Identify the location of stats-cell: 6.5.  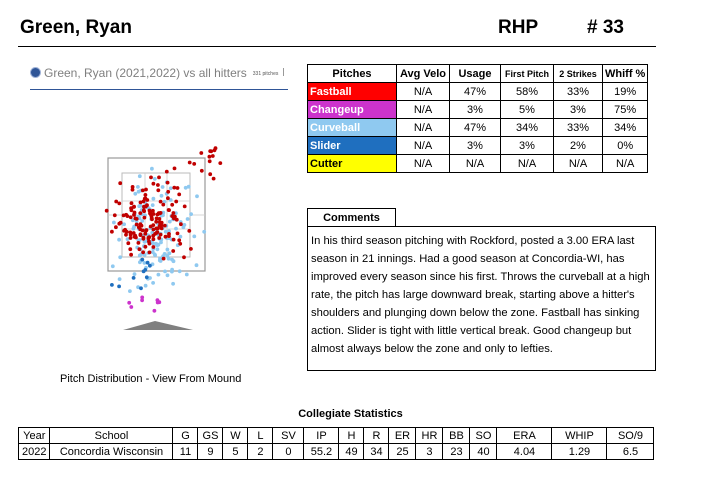
(630, 451).